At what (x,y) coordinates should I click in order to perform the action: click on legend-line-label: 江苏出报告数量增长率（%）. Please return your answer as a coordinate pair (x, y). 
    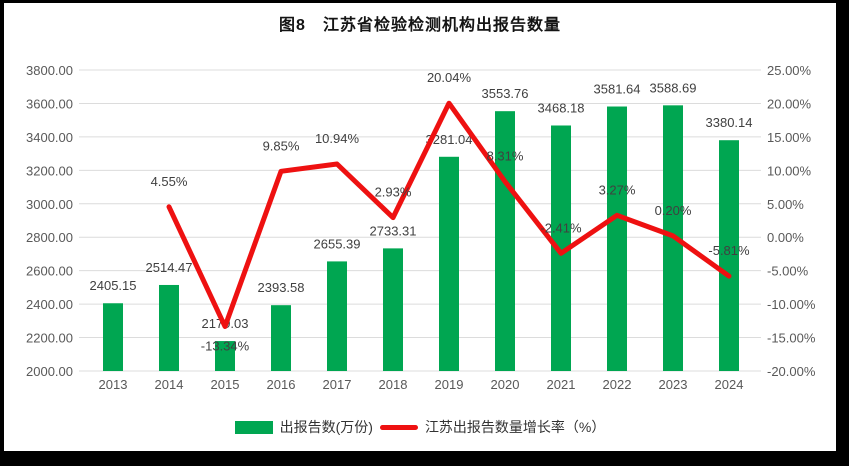
    Looking at the image, I should click on (515, 427).